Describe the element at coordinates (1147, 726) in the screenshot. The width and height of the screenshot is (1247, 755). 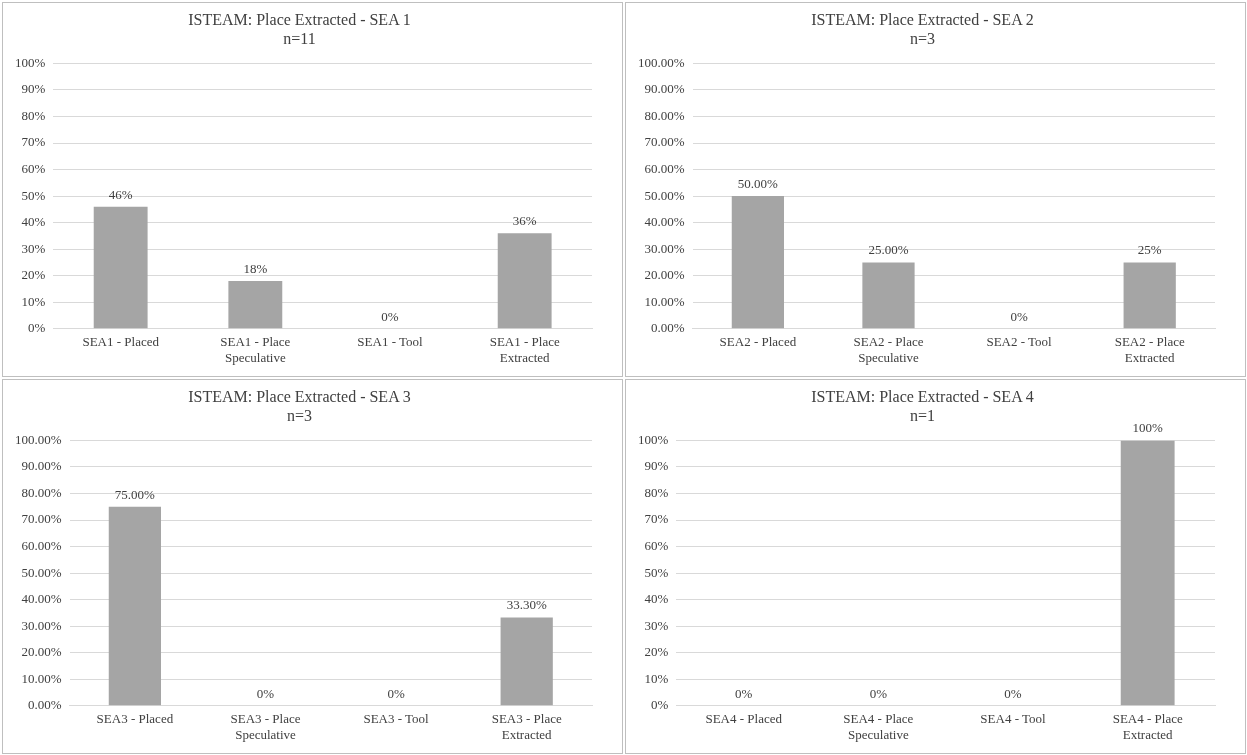
I see `x-tick-label: SEA4 - Place Extracted` at that location.